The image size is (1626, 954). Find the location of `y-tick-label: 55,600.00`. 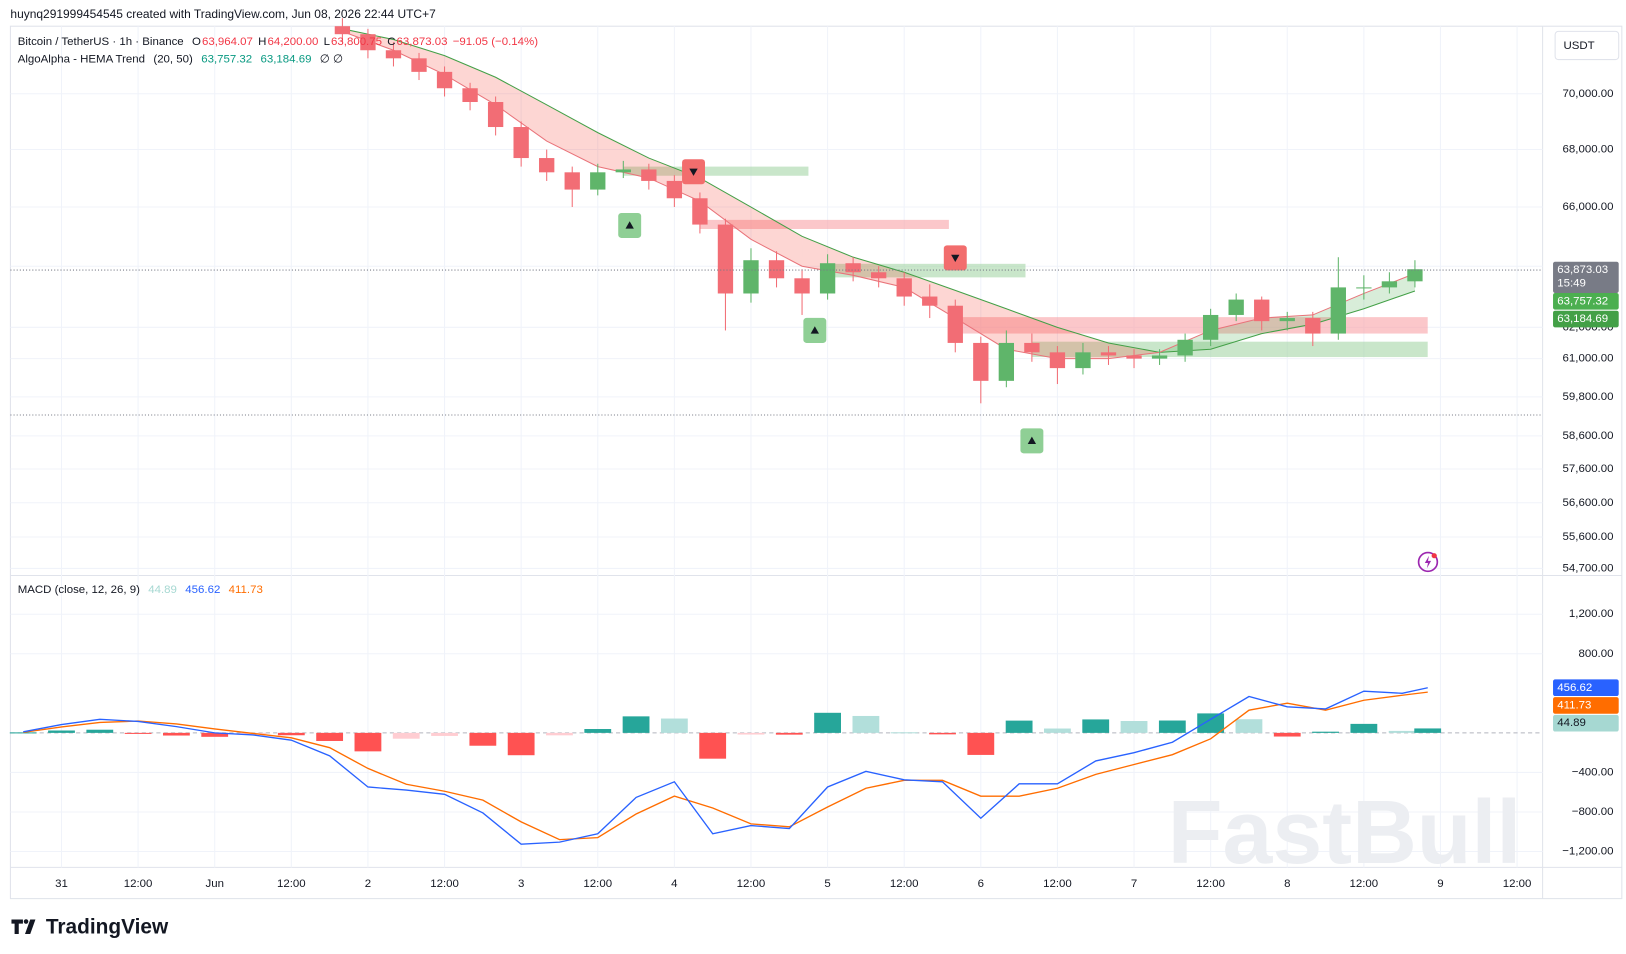

y-tick-label: 55,600.00 is located at coordinates (1588, 537).